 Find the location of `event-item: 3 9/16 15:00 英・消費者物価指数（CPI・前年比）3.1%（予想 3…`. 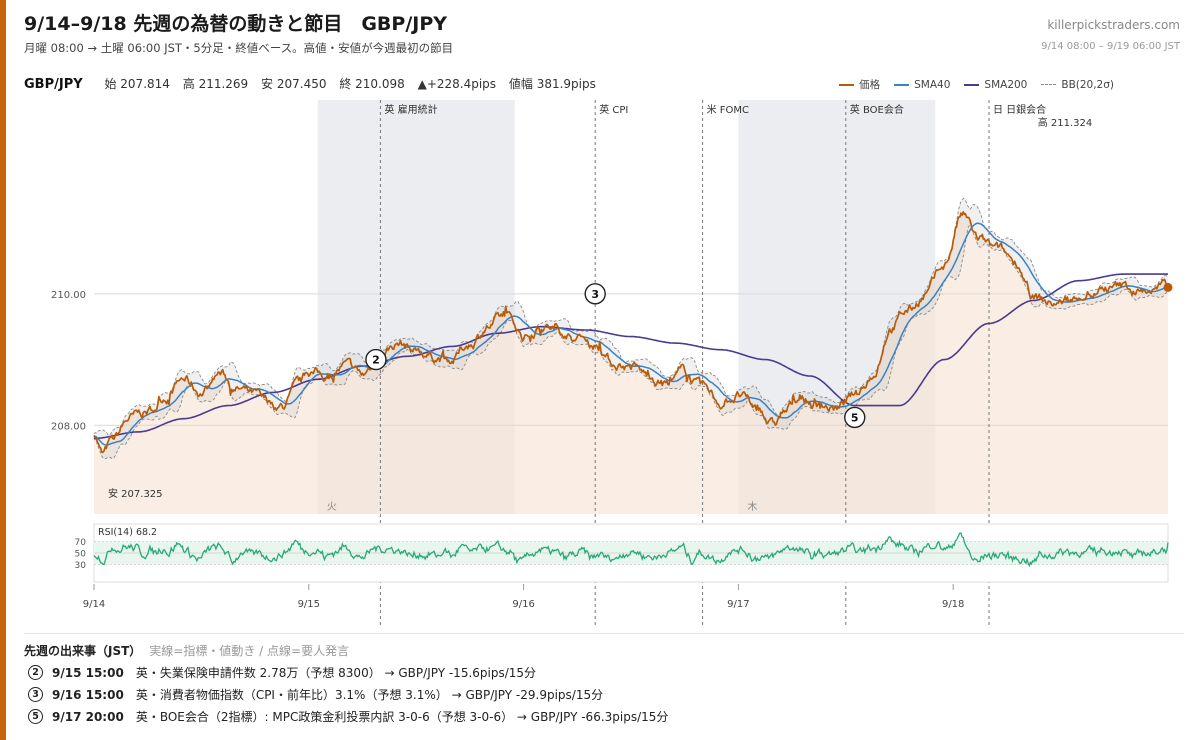

event-item: 3 9/16 15:00 英・消費者物価指数（CPI・前年比）3.1%（予想 3… is located at coordinates (315, 694).